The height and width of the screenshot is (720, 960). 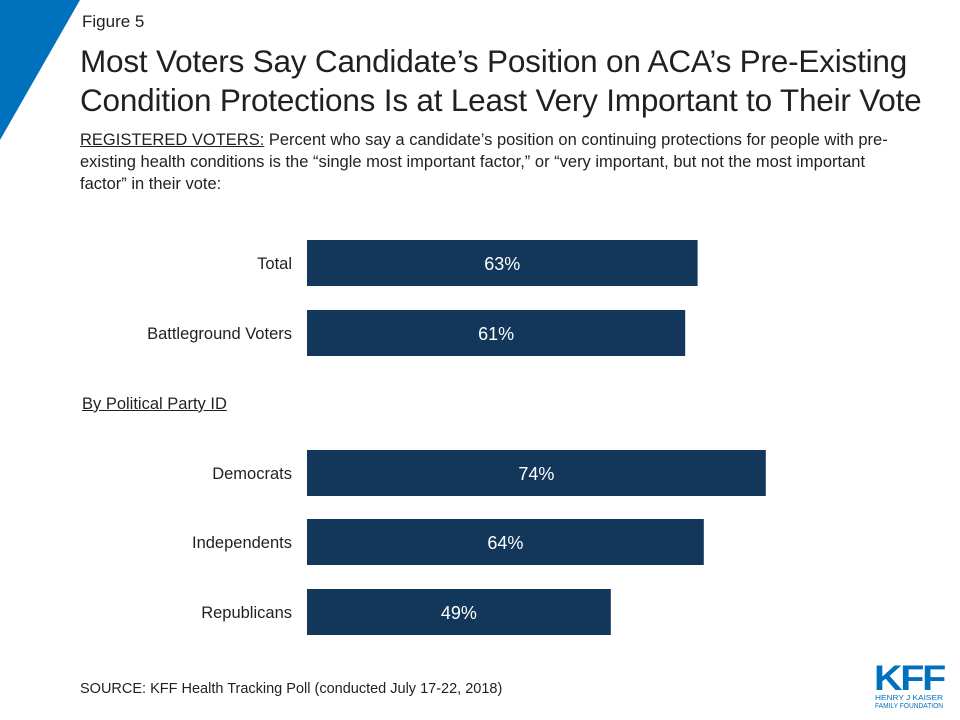 What do you see at coordinates (40, 70) in the screenshot?
I see `corner-accent` at bounding box center [40, 70].